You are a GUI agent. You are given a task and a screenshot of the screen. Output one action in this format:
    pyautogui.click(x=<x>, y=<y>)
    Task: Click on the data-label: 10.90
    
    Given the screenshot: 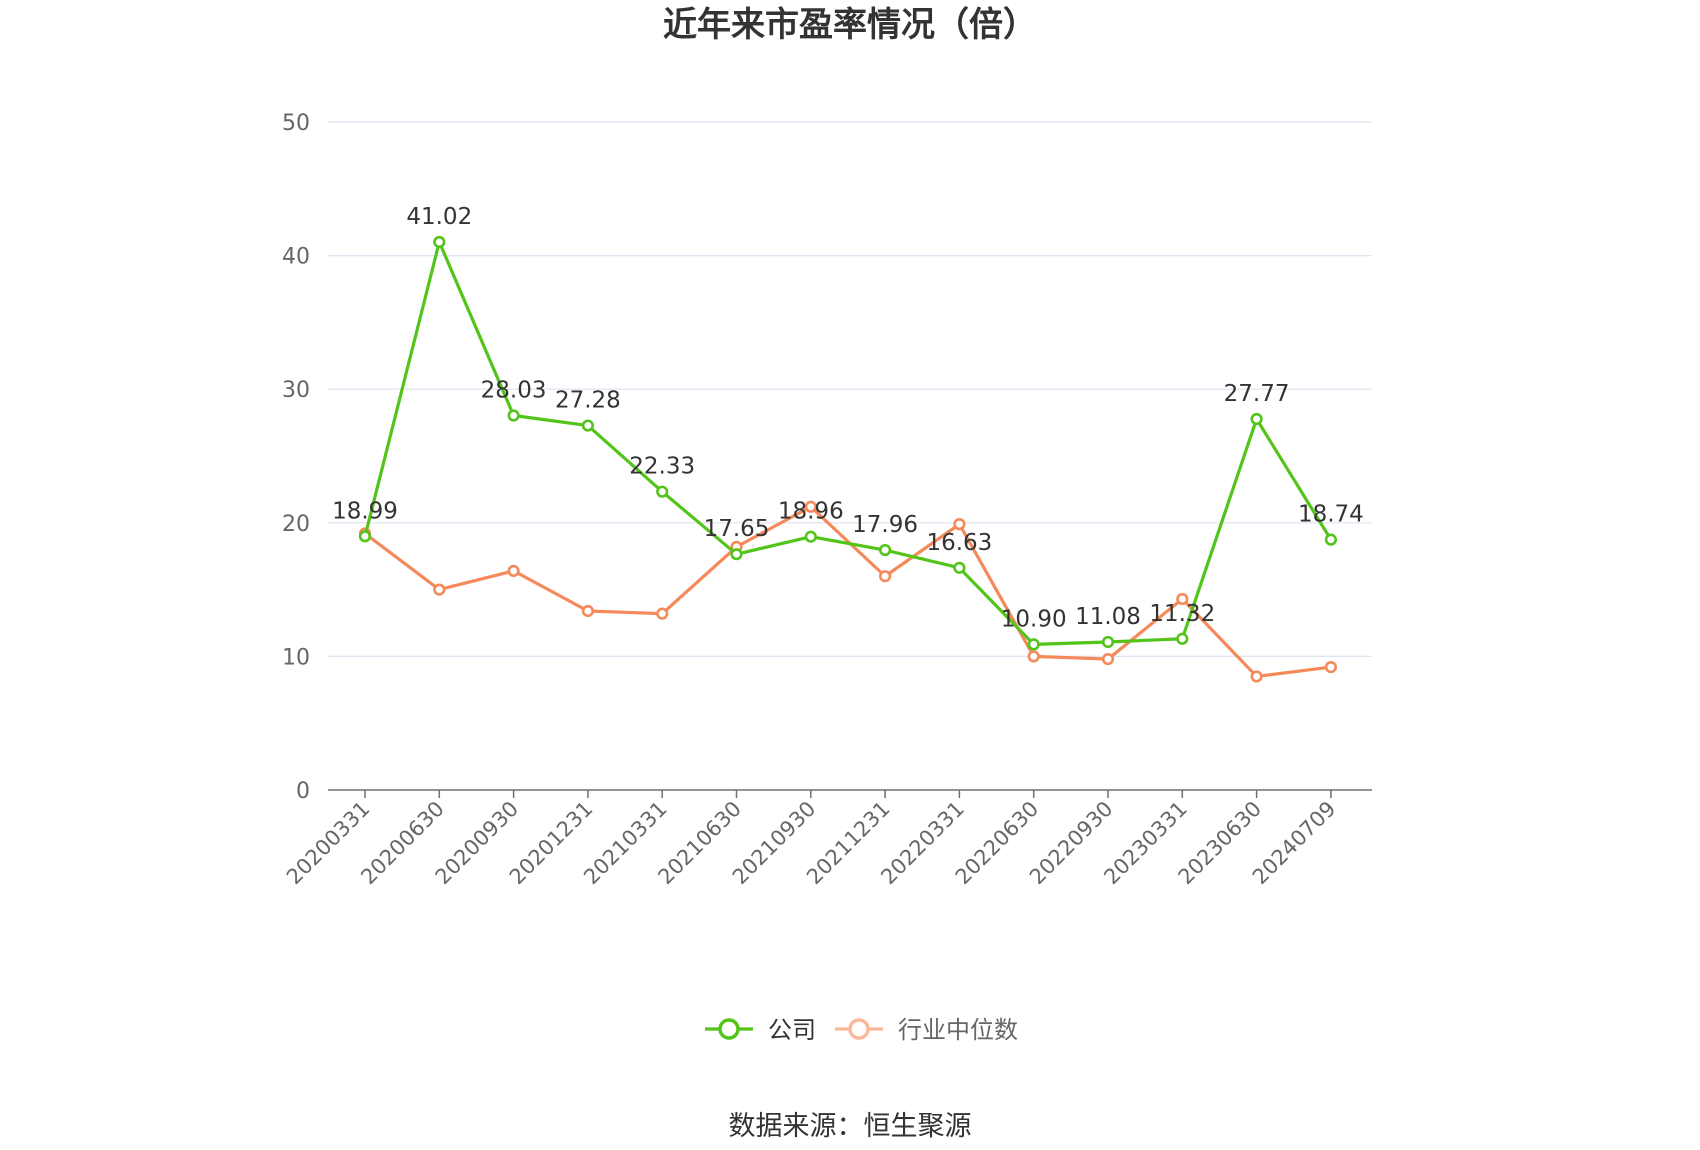 What is the action you would take?
    pyautogui.click(x=1034, y=619)
    